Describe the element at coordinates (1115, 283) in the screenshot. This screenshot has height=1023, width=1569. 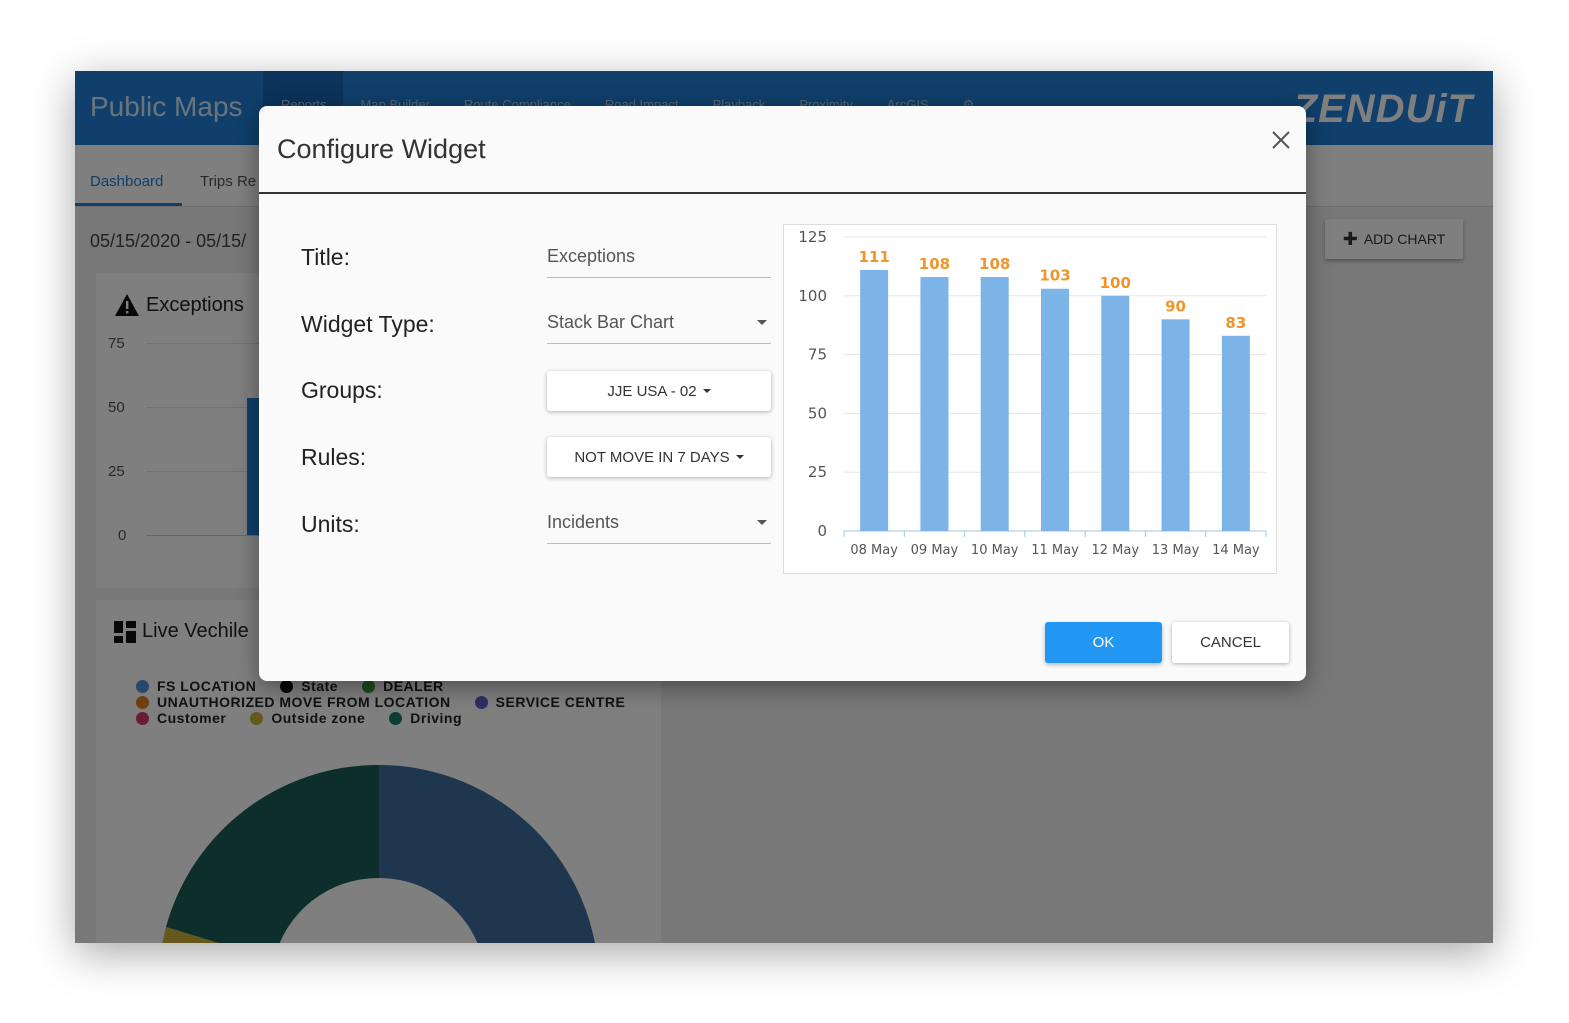
I see `data-label: 100` at that location.